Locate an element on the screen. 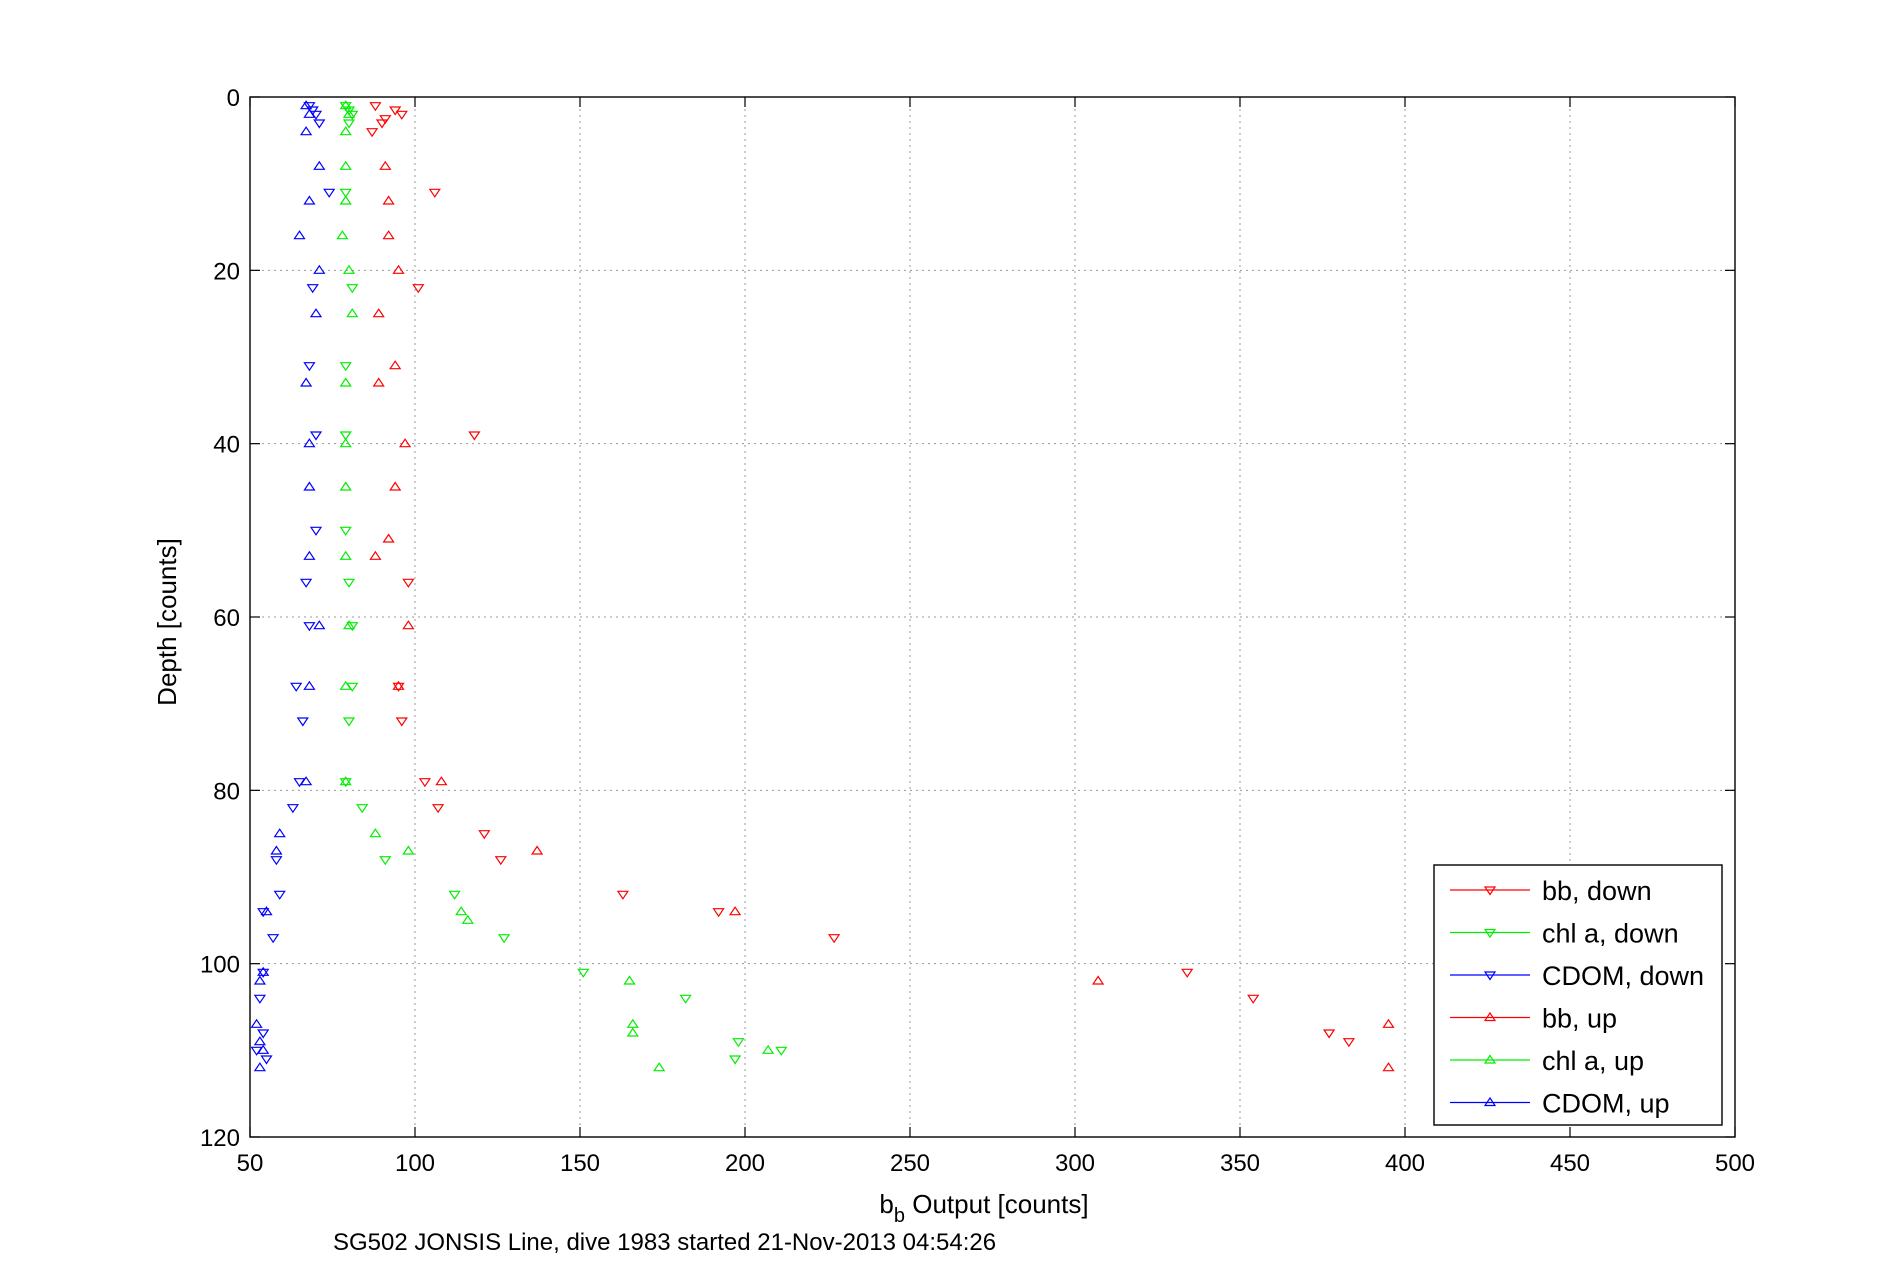  x-tick-label: 500 is located at coordinates (1735, 1163).